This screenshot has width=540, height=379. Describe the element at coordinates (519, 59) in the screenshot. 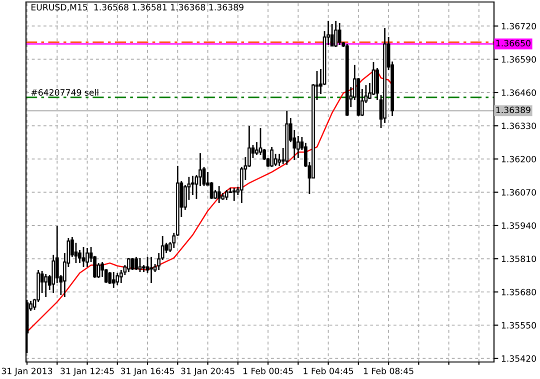

I see `y-tick-label: 1.36590` at that location.